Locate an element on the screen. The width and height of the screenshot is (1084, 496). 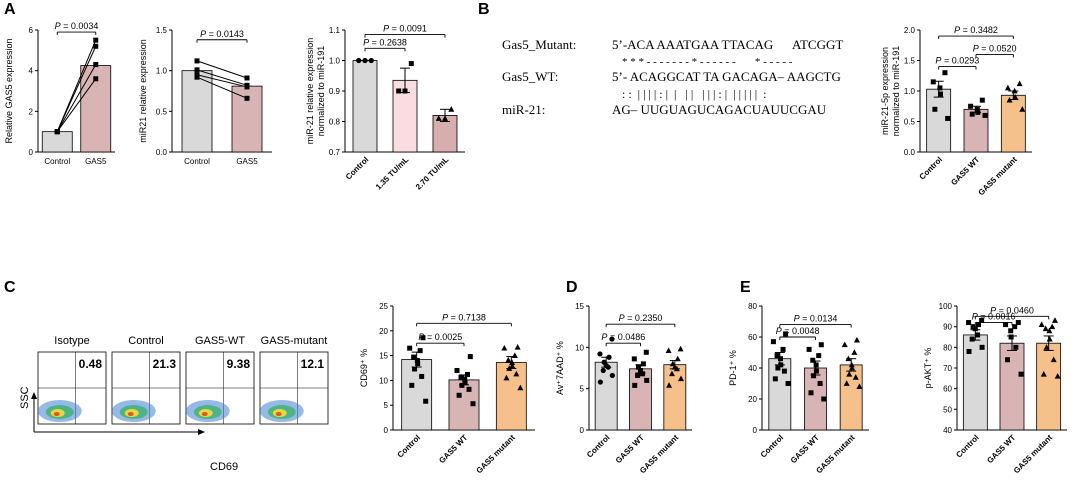
flow-percent-value: 12.1 is located at coordinates (313, 364).